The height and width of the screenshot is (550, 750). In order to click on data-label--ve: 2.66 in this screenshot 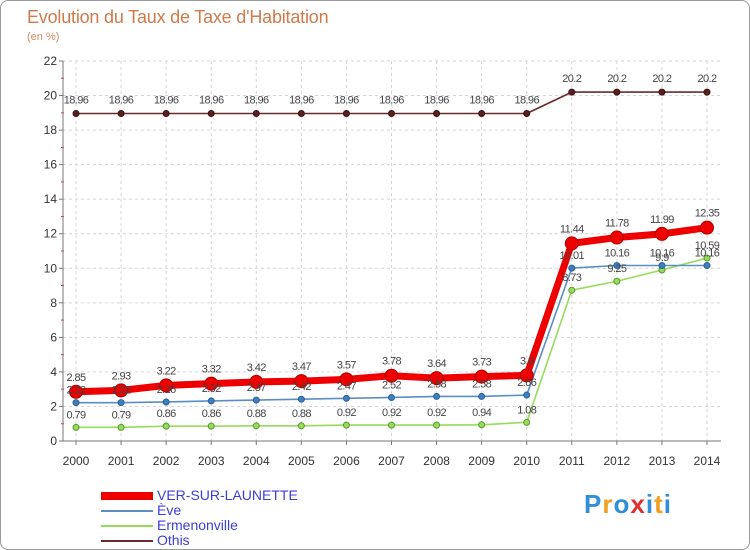, I will do `click(526, 383)`.